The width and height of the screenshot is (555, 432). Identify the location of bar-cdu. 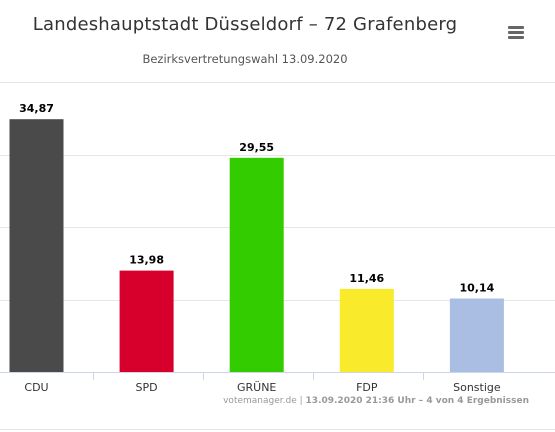
(36, 245).